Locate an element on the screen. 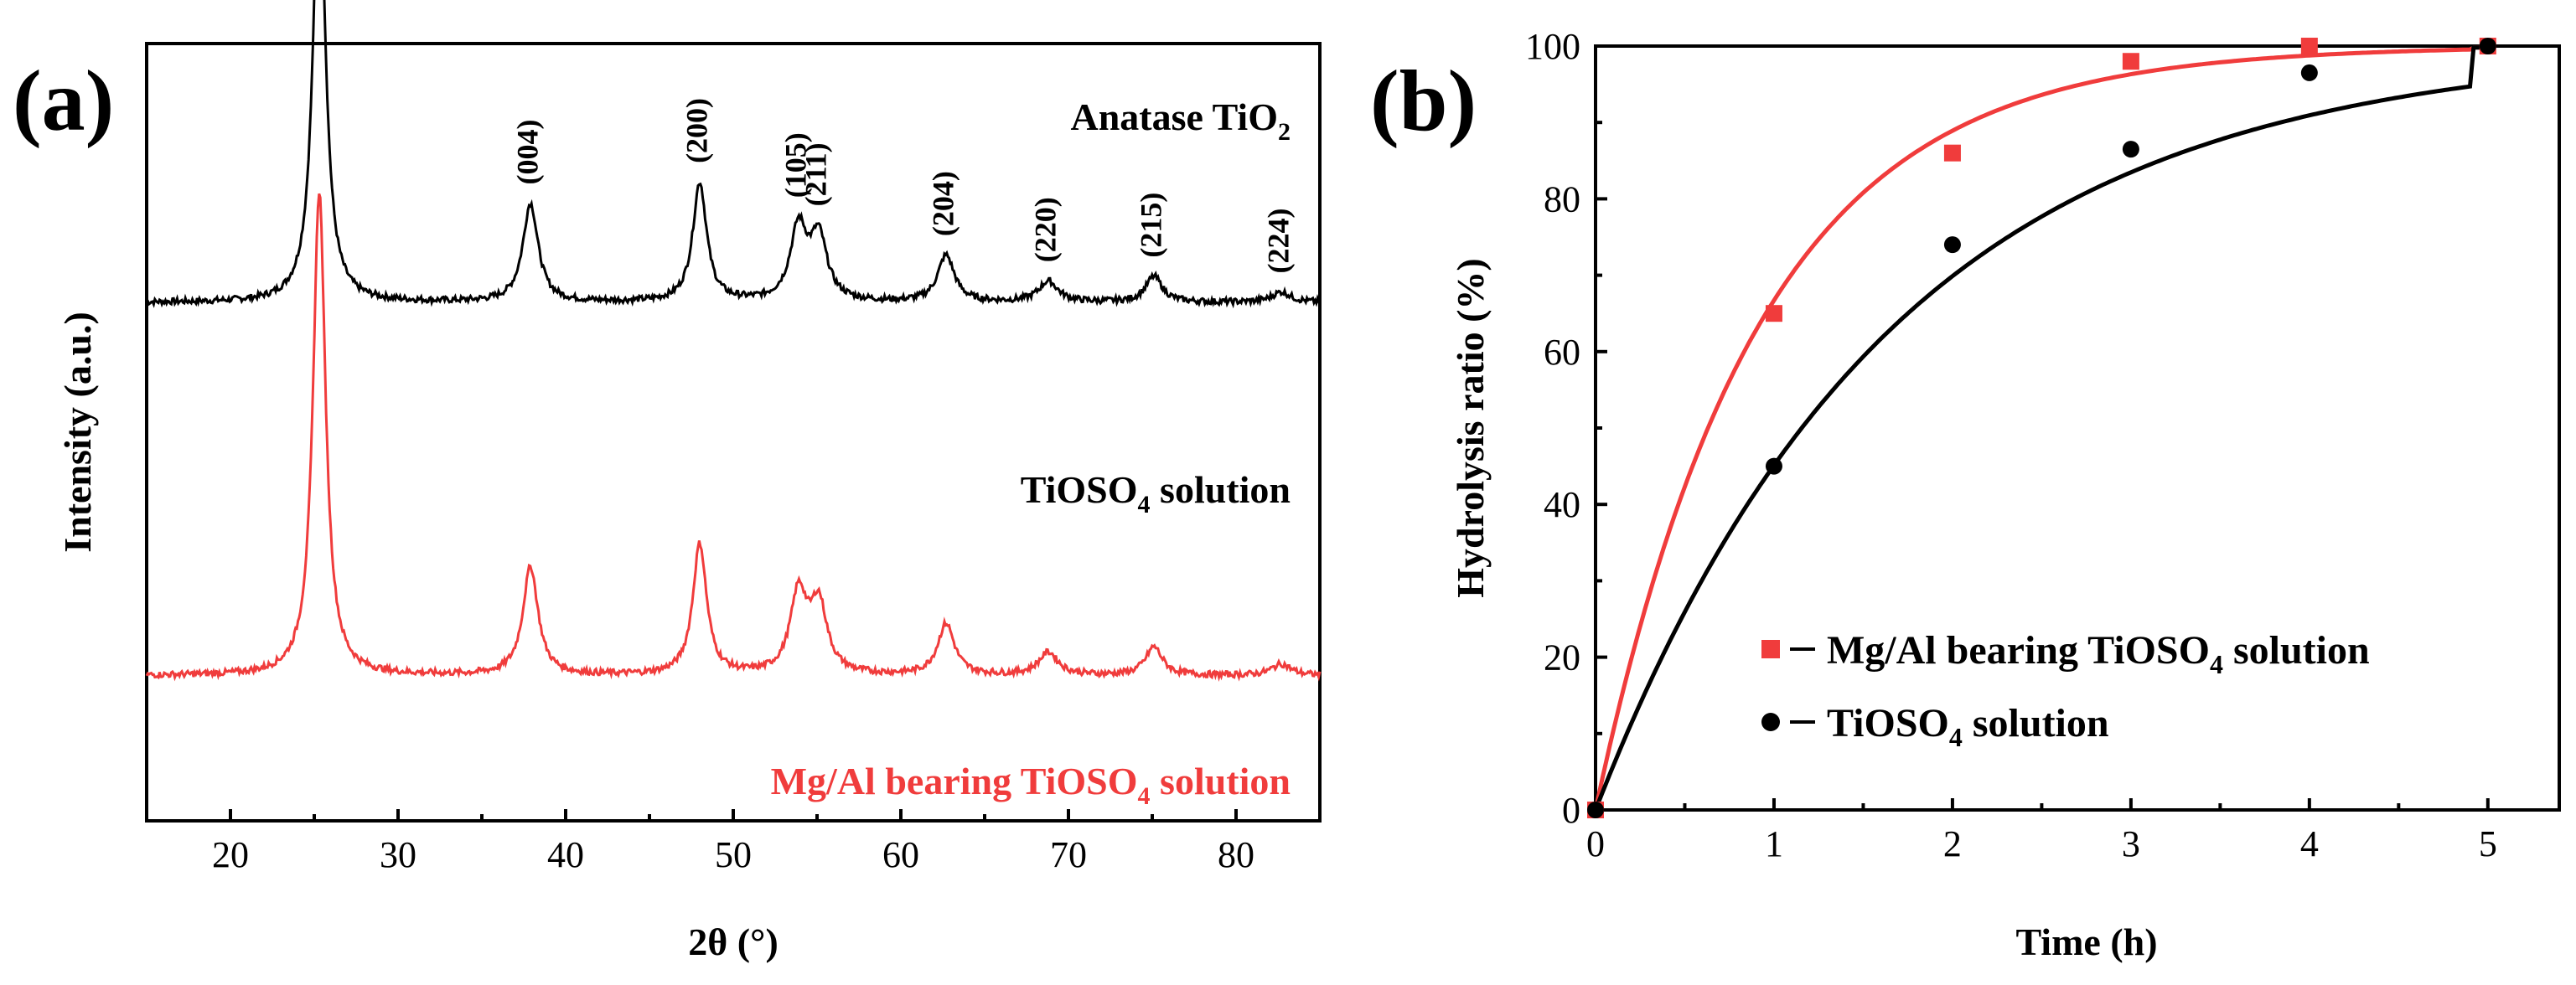 The width and height of the screenshot is (2576, 985). panel-b-y-axis-title: Hydrolysis ratio (%) is located at coordinates (1470, 427).